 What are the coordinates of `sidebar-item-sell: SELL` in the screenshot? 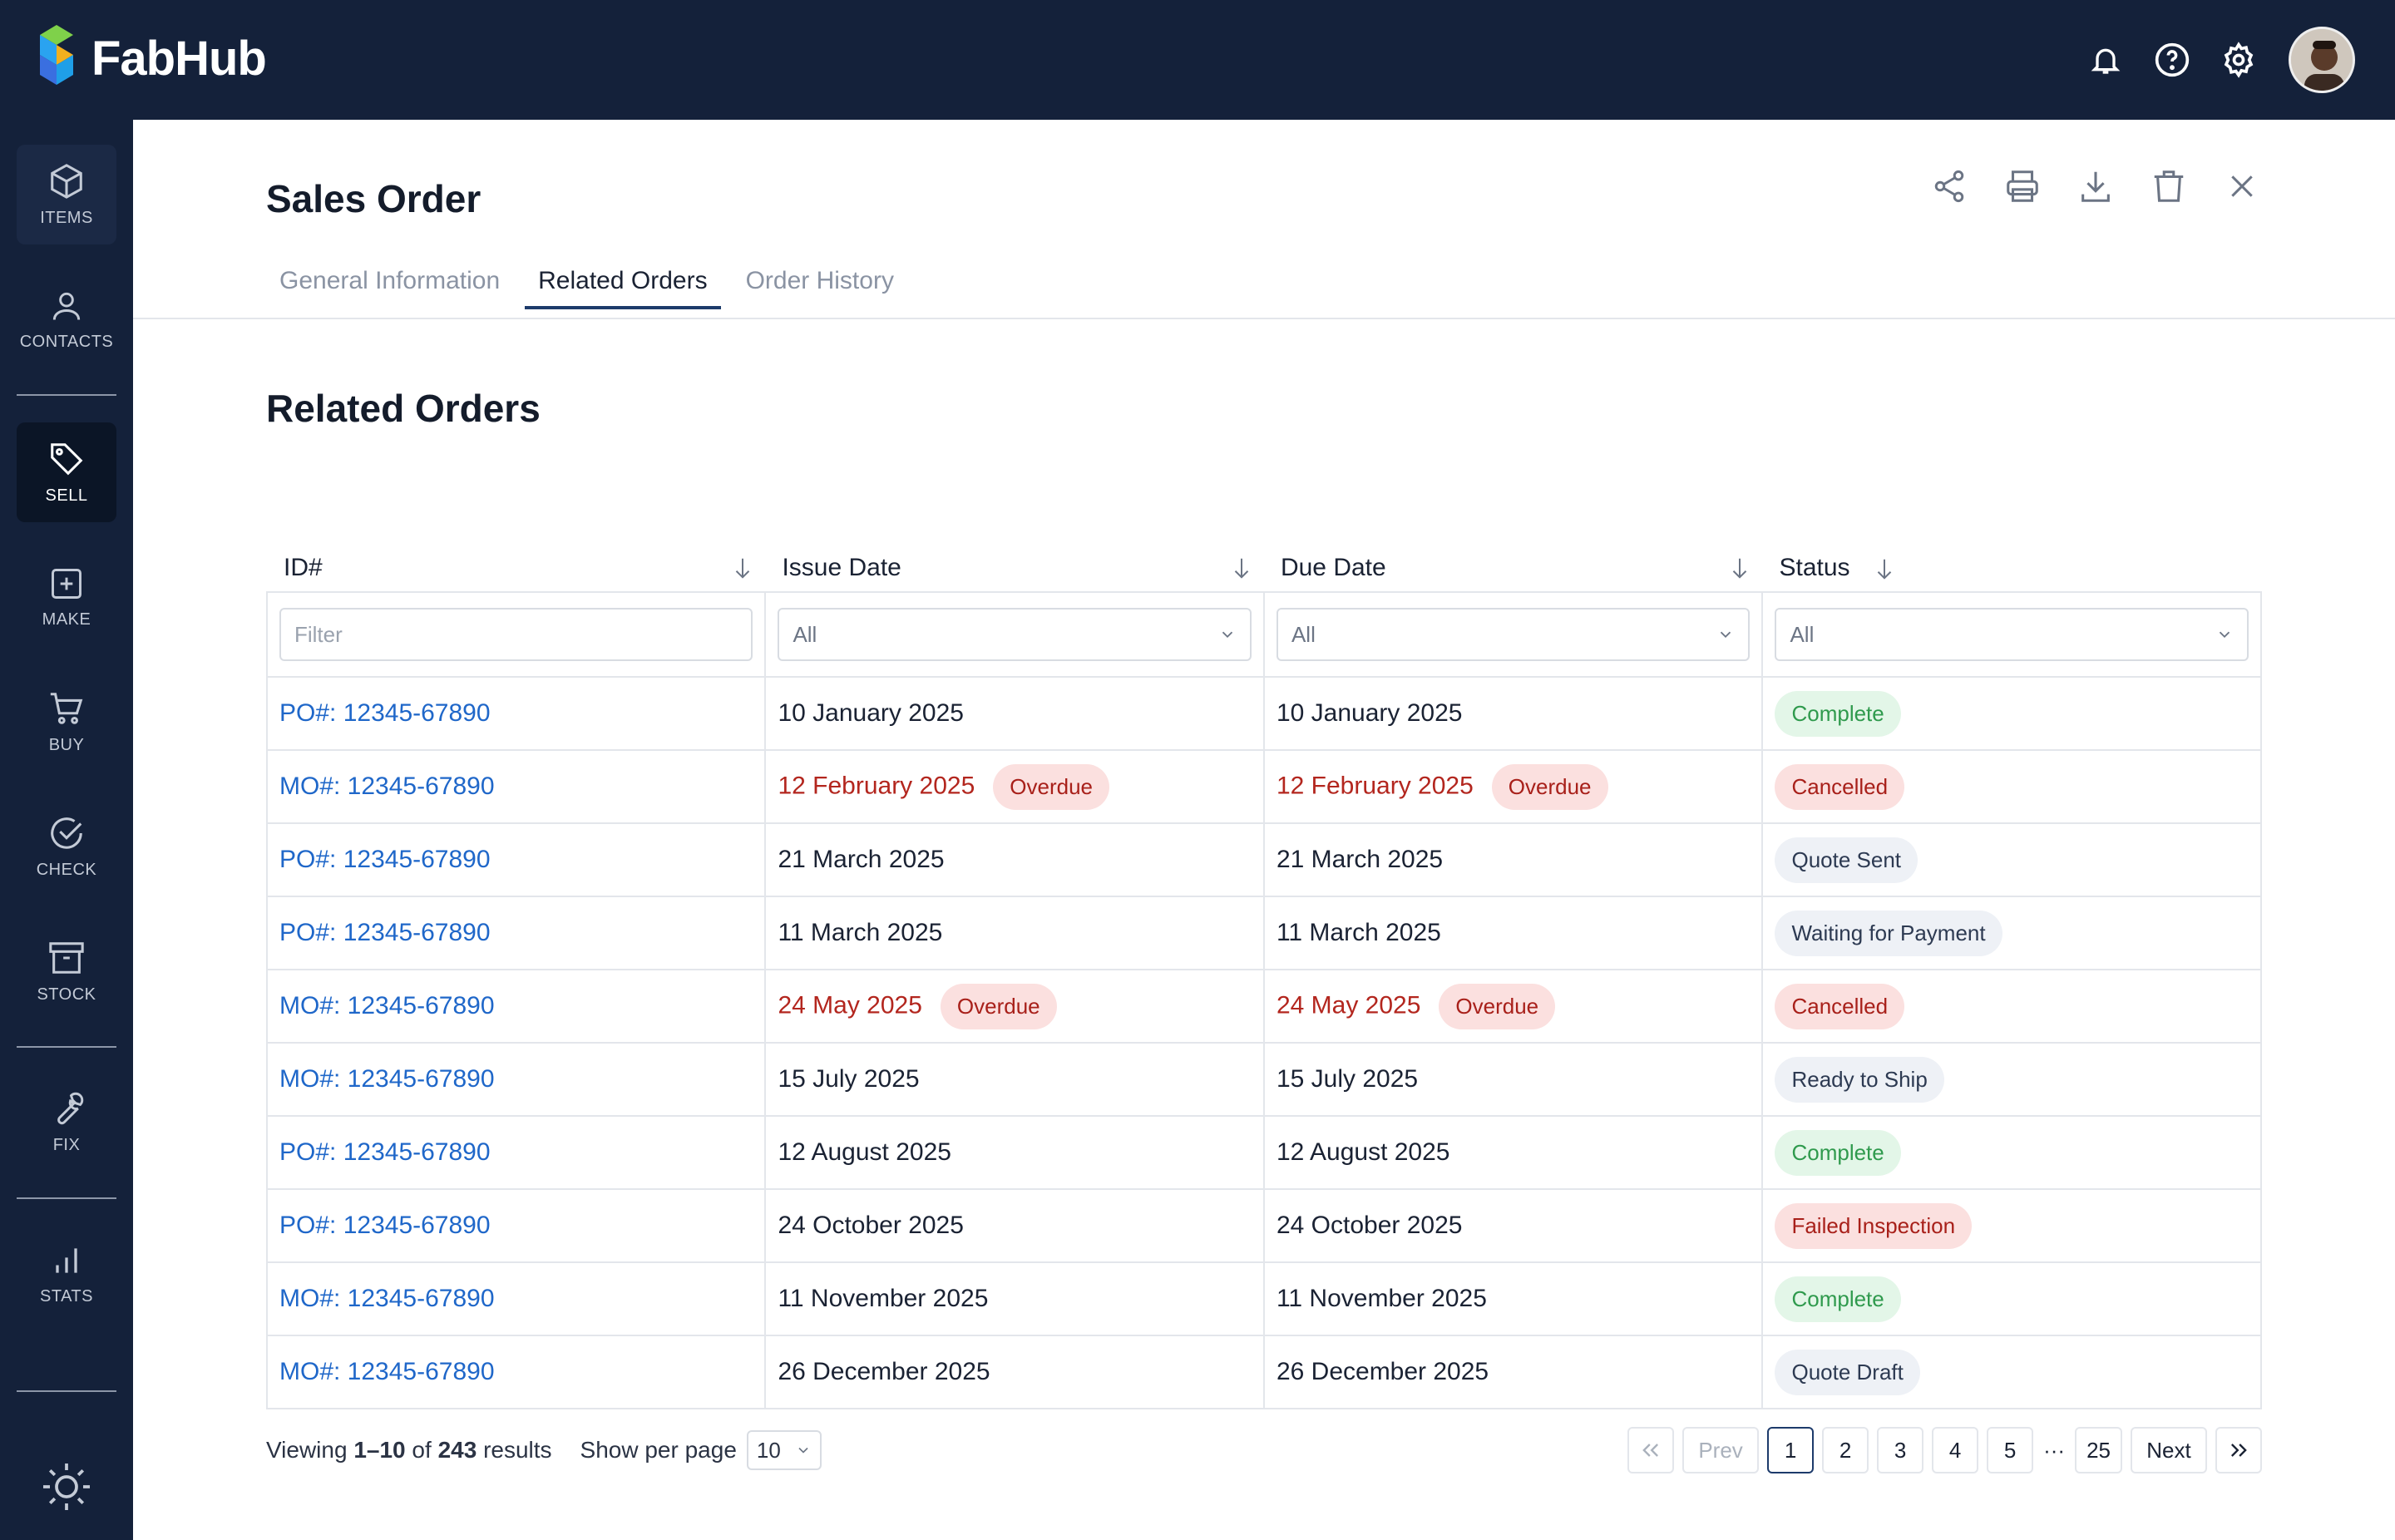 It's located at (66, 472).